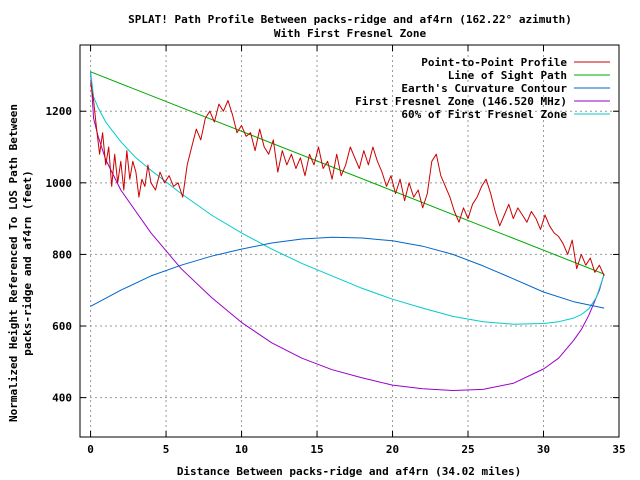 The width and height of the screenshot is (640, 480). Describe the element at coordinates (461, 101) in the screenshot. I see `legend-label-first-fresnel-zone-146-520-mhz: First Fresnel Zone (146.520 MHz)` at that location.